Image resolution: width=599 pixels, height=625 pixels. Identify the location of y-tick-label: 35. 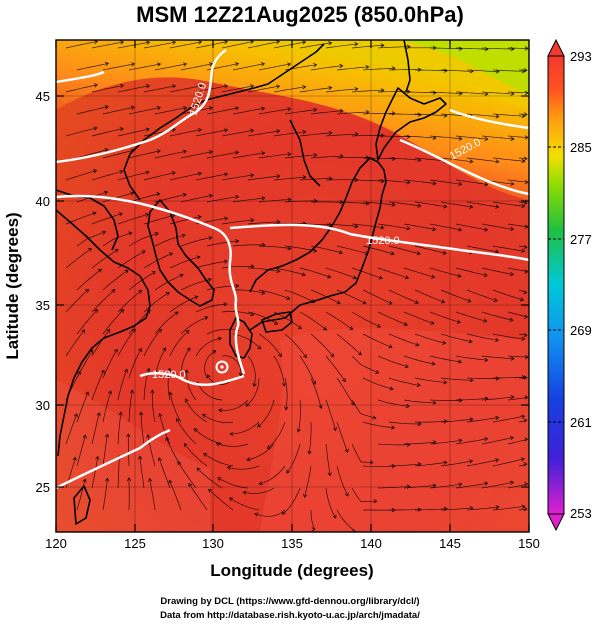
(43, 305).